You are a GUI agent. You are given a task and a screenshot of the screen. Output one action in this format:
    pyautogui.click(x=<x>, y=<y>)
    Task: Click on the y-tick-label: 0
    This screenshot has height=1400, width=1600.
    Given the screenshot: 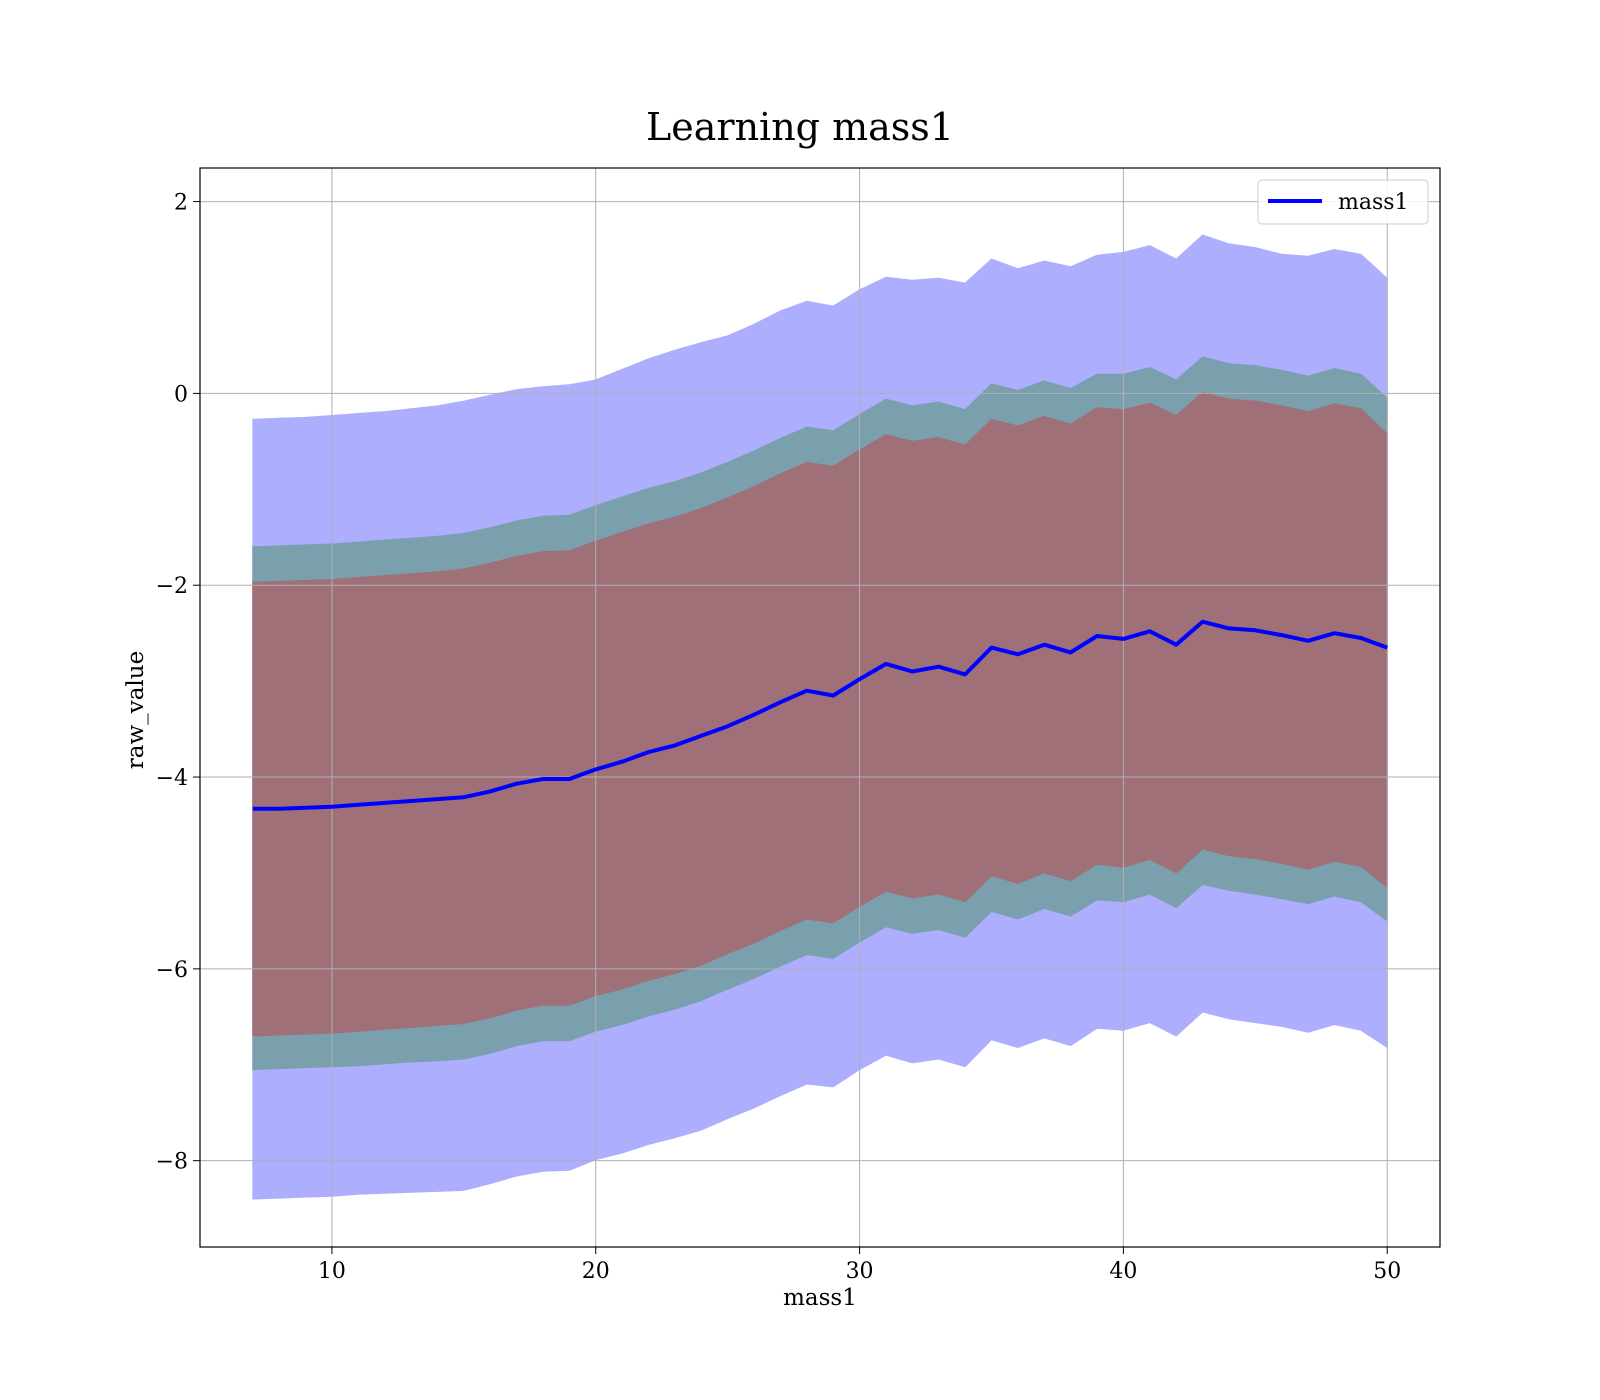 What is the action you would take?
    pyautogui.click(x=181, y=394)
    